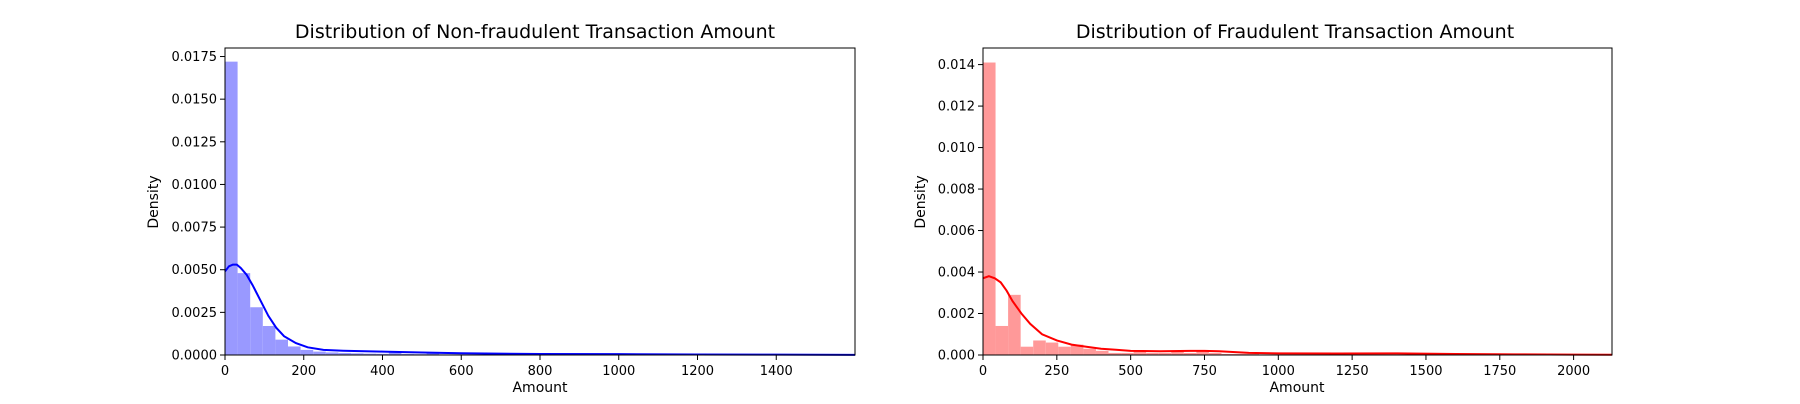 Image resolution: width=1800 pixels, height=404 pixels. Describe the element at coordinates (956, 107) in the screenshot. I see `y-tick-label: 0.012` at that location.